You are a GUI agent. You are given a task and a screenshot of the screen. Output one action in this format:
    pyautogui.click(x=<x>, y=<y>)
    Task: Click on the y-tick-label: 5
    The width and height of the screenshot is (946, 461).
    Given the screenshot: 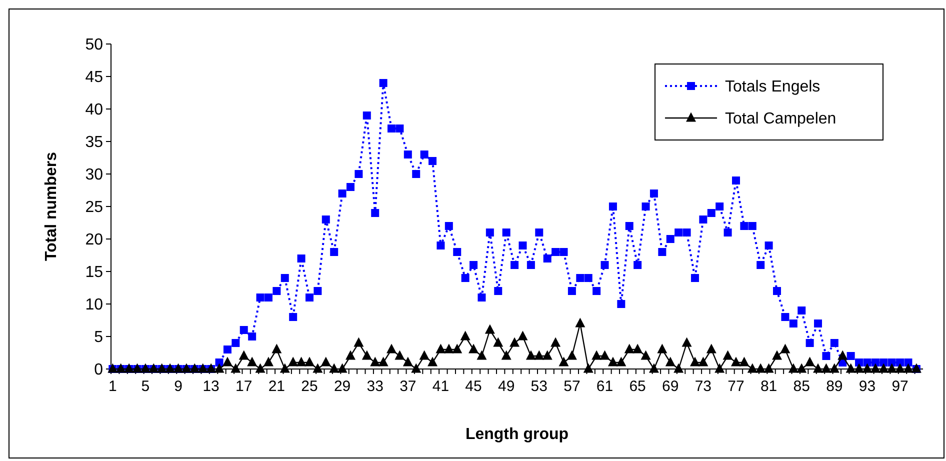 What is the action you would take?
    pyautogui.click(x=99, y=337)
    